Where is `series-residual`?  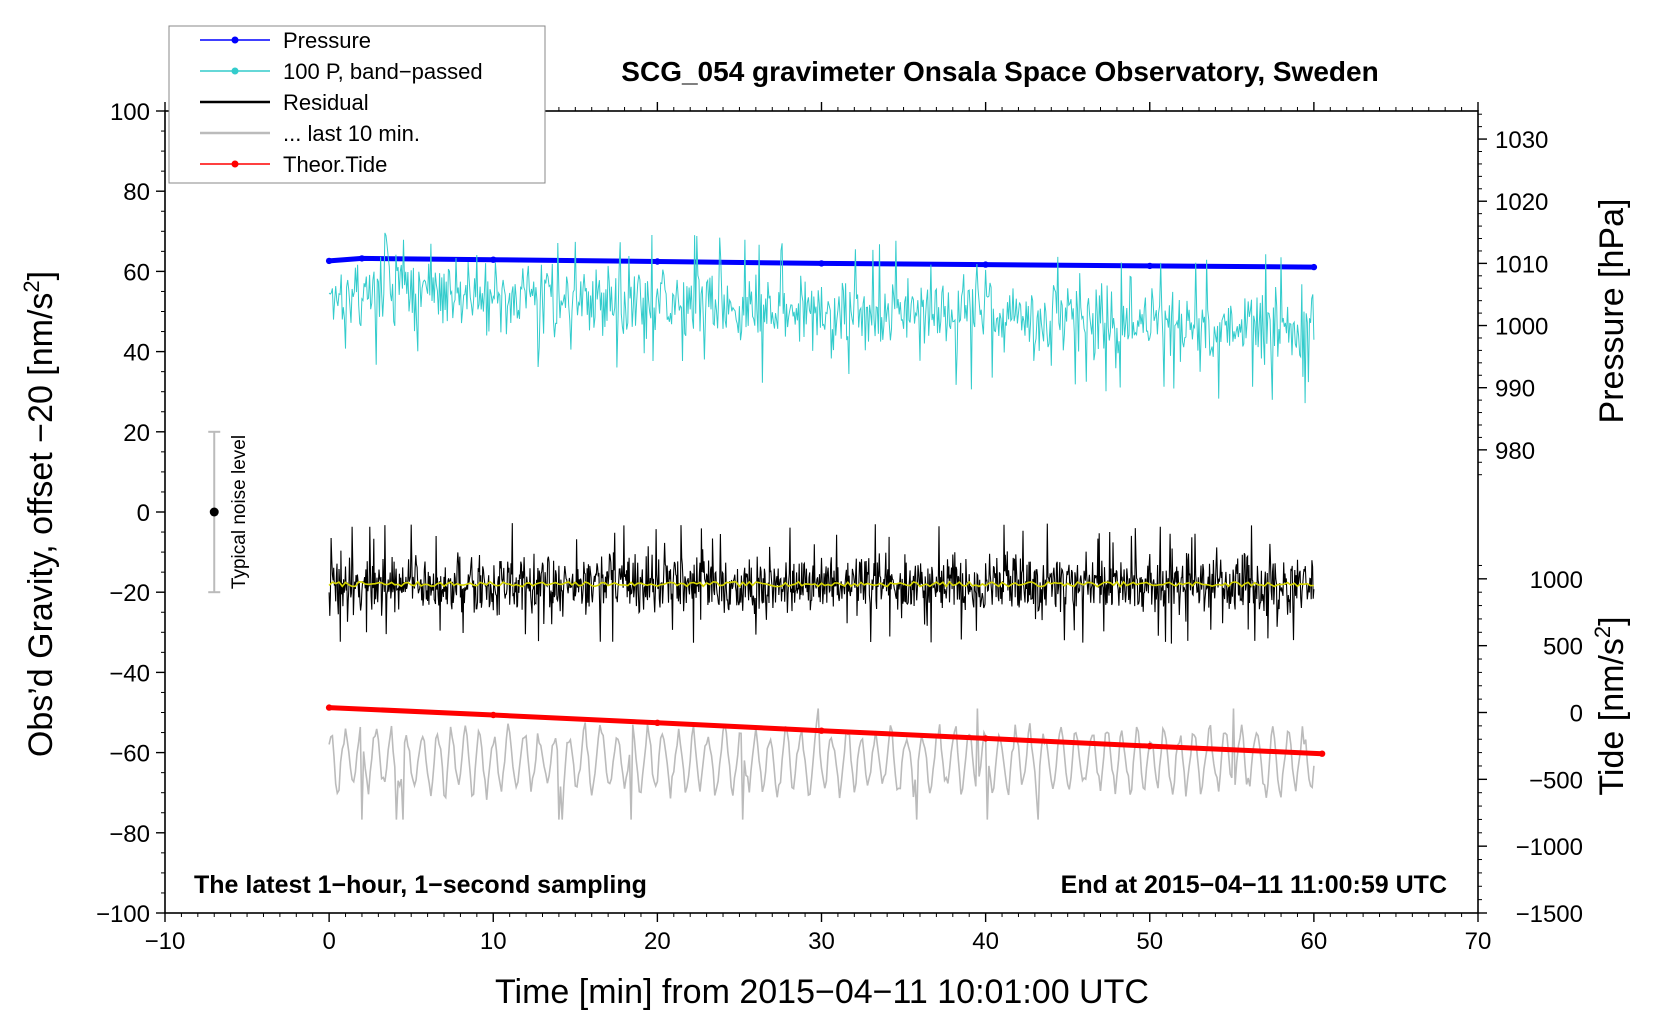 series-residual is located at coordinates (821, 583).